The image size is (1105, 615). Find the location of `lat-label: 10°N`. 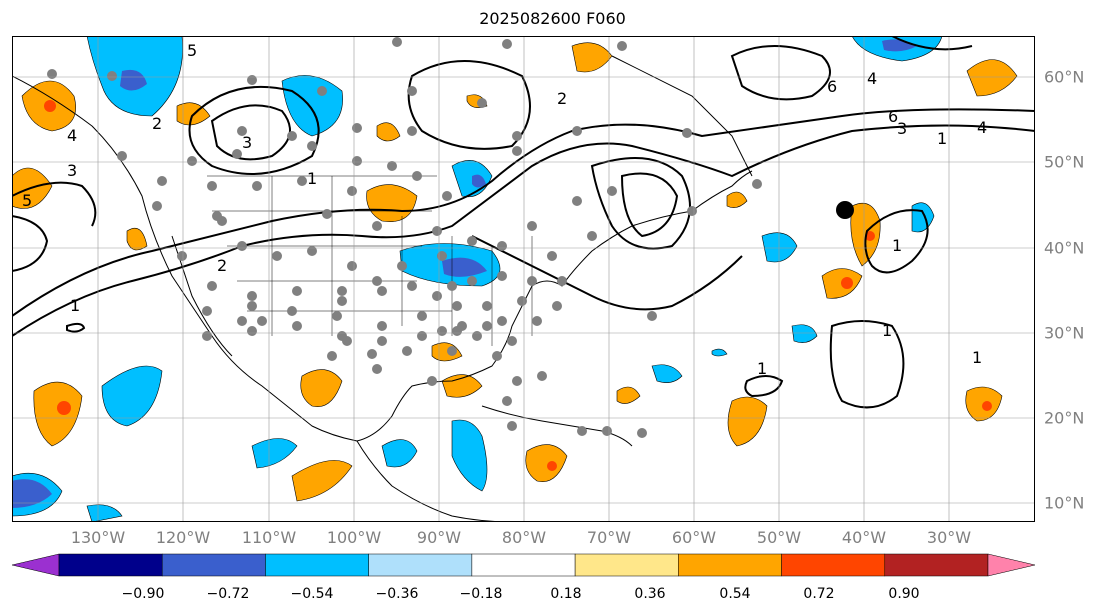

lat-label: 10°N is located at coordinates (1064, 503).